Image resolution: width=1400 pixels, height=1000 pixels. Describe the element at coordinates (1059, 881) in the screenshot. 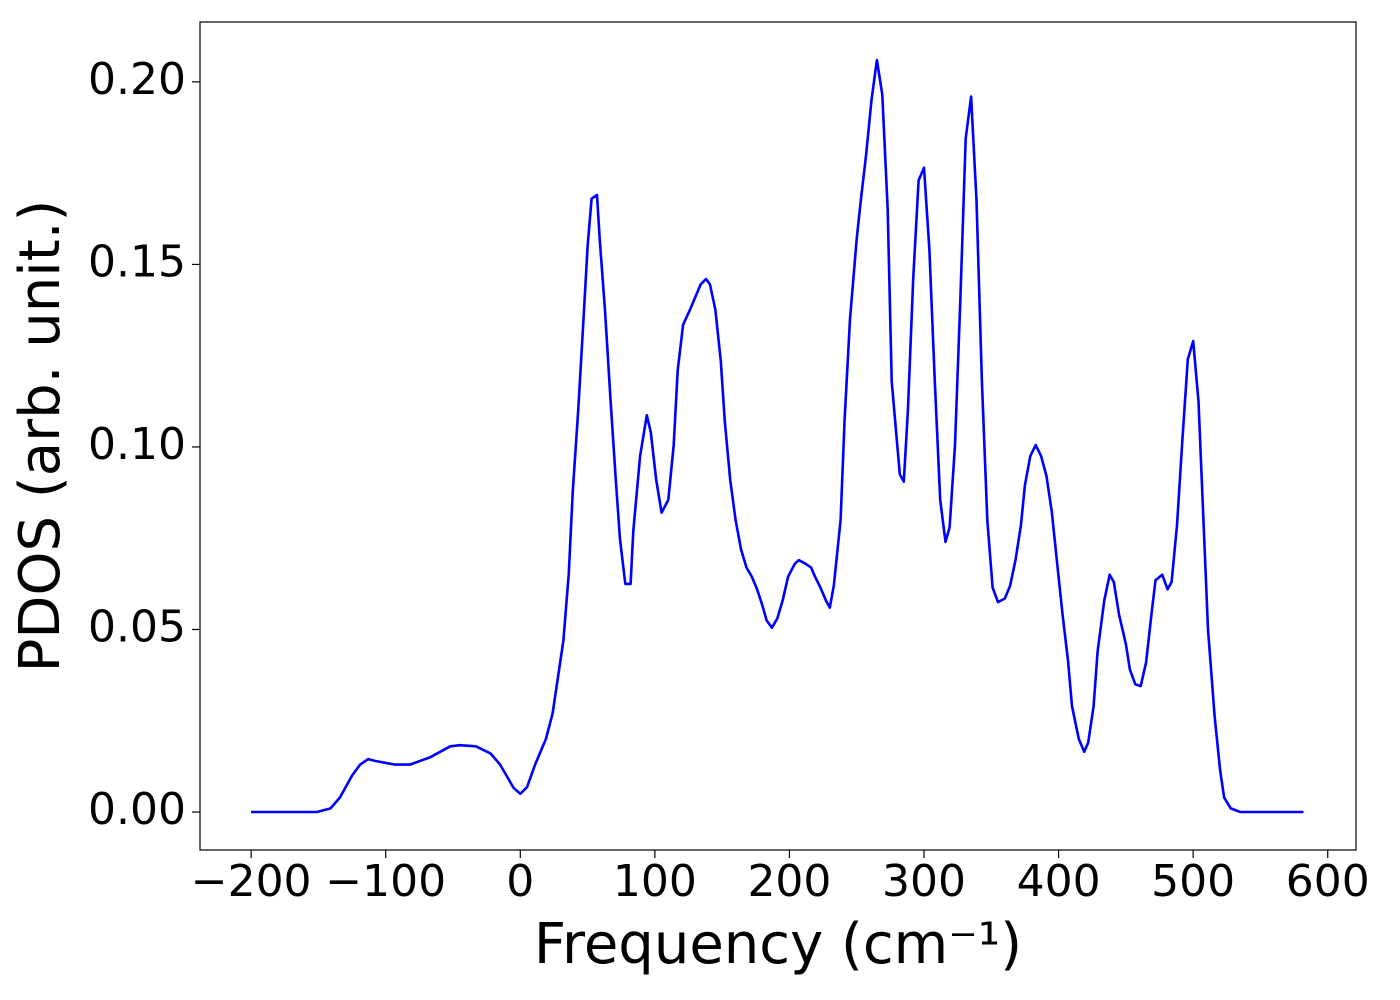

I see `x-tick-label: 400` at that location.